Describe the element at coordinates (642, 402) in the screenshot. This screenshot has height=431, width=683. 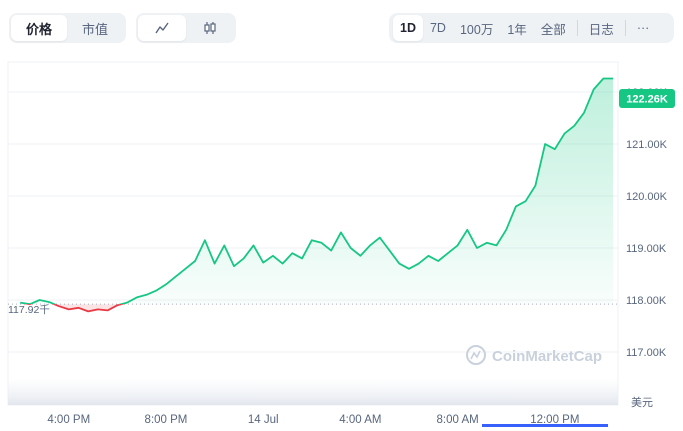
I see `currency-label: 美元` at that location.